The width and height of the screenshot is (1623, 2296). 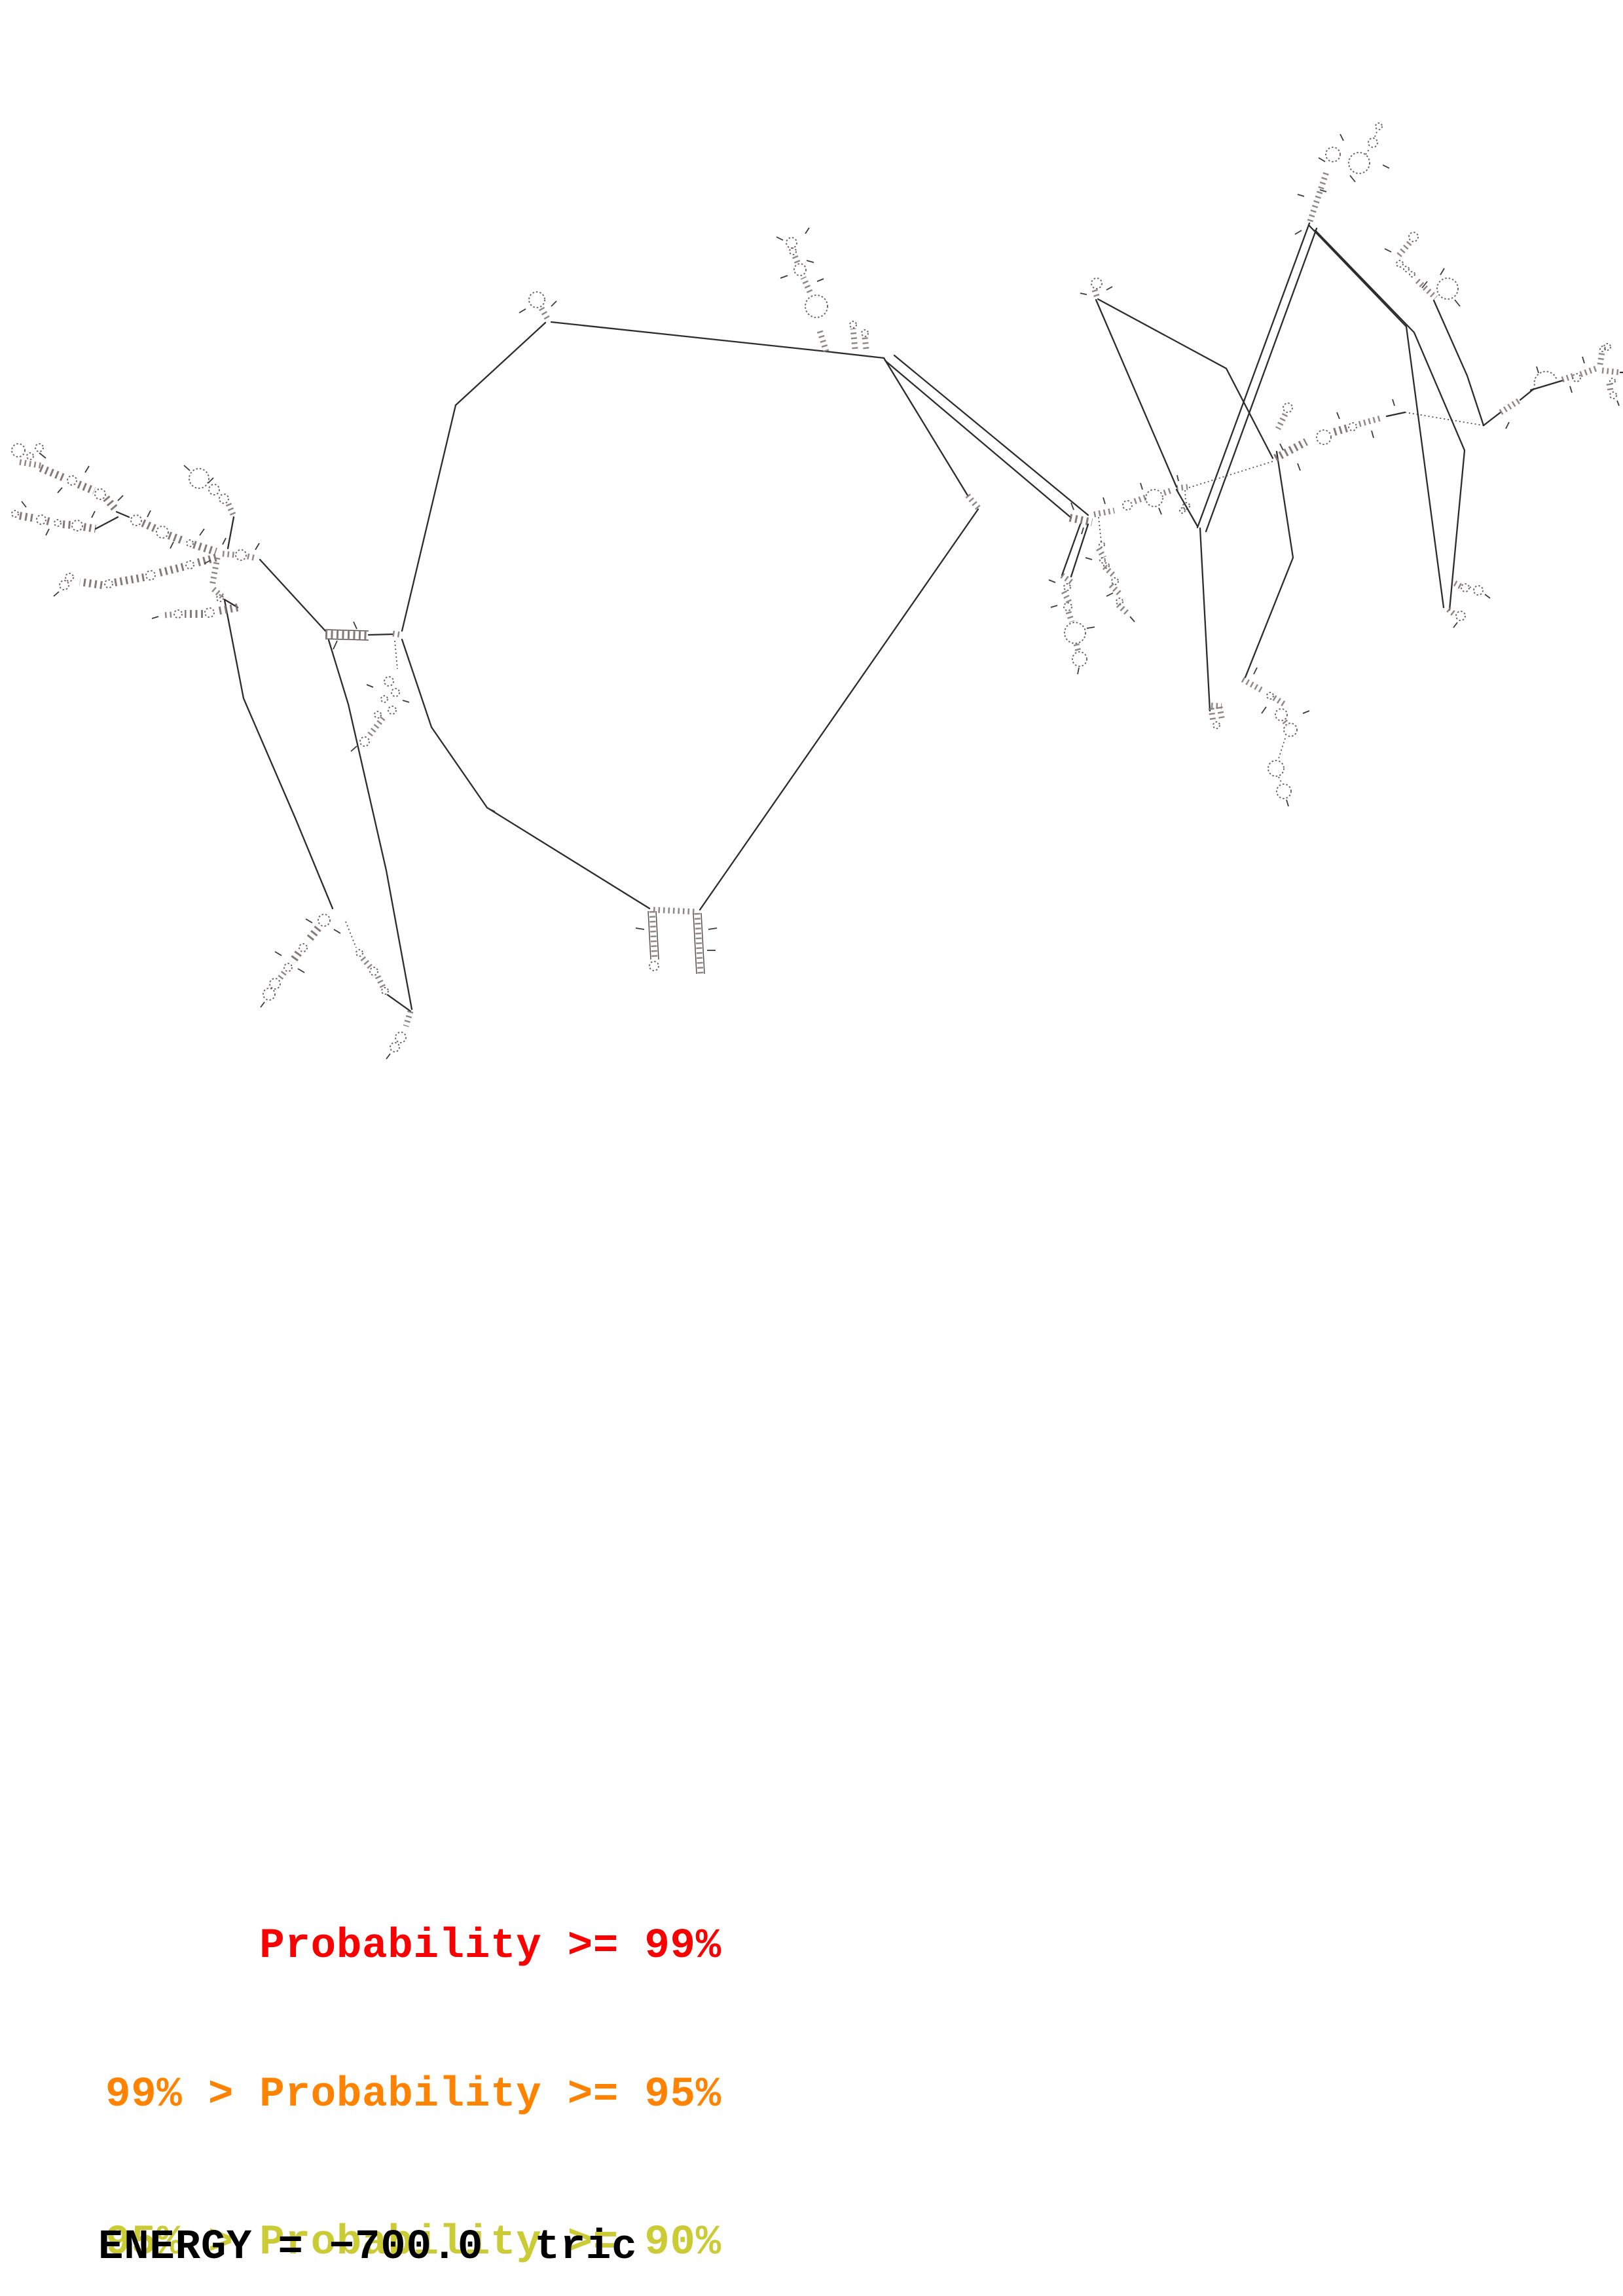 I want to click on lower-left-cluster, so click(x=337, y=987).